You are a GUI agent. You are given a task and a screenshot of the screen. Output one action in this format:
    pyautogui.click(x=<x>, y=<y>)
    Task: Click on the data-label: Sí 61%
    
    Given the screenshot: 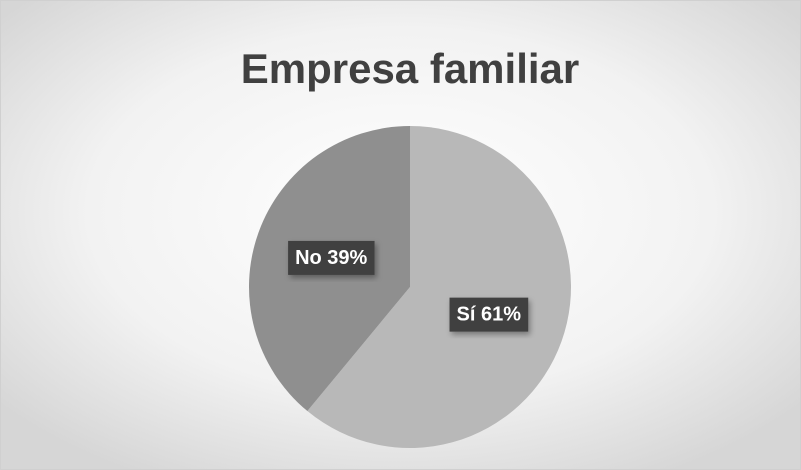 What is the action you would take?
    pyautogui.click(x=489, y=314)
    